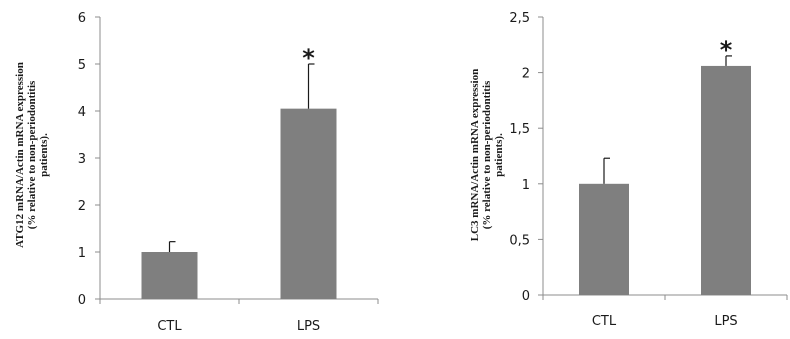  What do you see at coordinates (82, 65) in the screenshot?
I see `y-tick-label: 5` at bounding box center [82, 65].